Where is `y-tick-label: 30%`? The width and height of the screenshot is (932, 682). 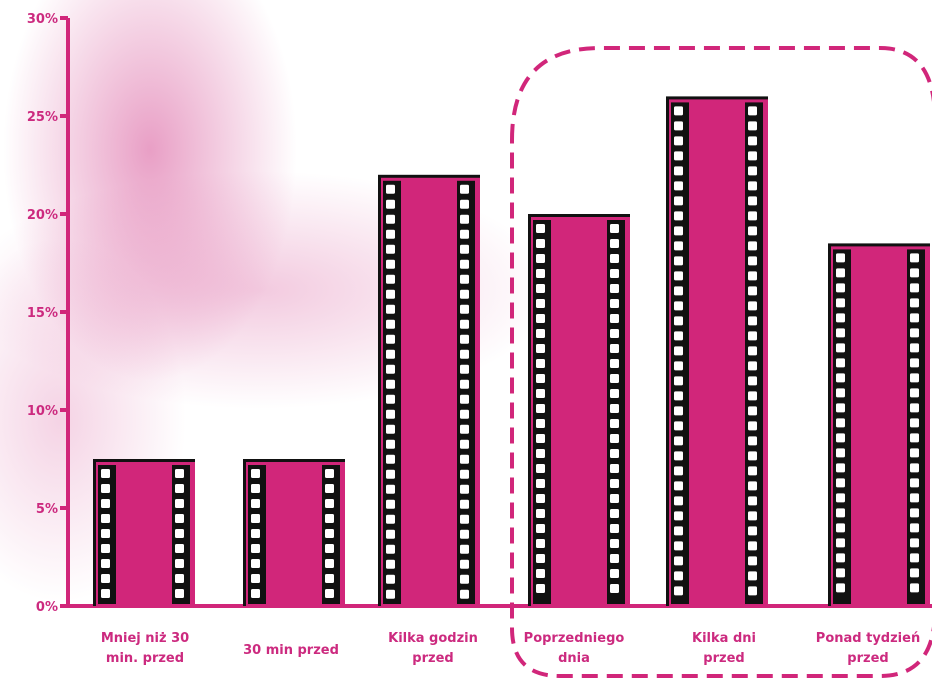 y-tick-label: 30% is located at coordinates (42, 19).